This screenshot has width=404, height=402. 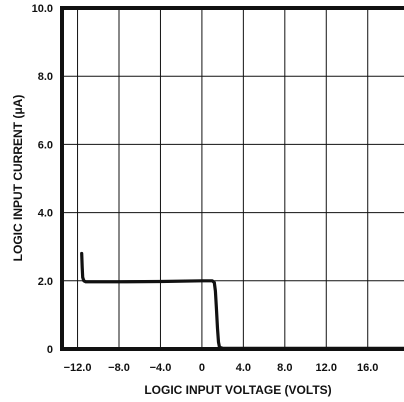 What do you see at coordinates (367, 368) in the screenshot?
I see `x-tick-label: 16.0` at bounding box center [367, 368].